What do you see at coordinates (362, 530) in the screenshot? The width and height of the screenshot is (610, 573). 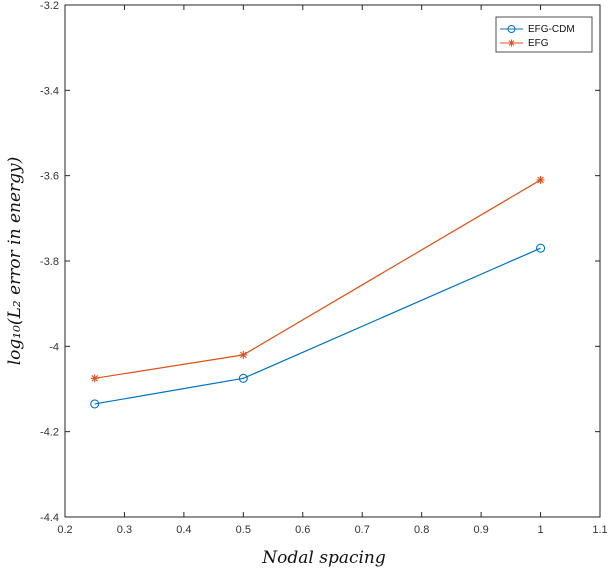 I see `x-tick-label: 0.7` at bounding box center [362, 530].